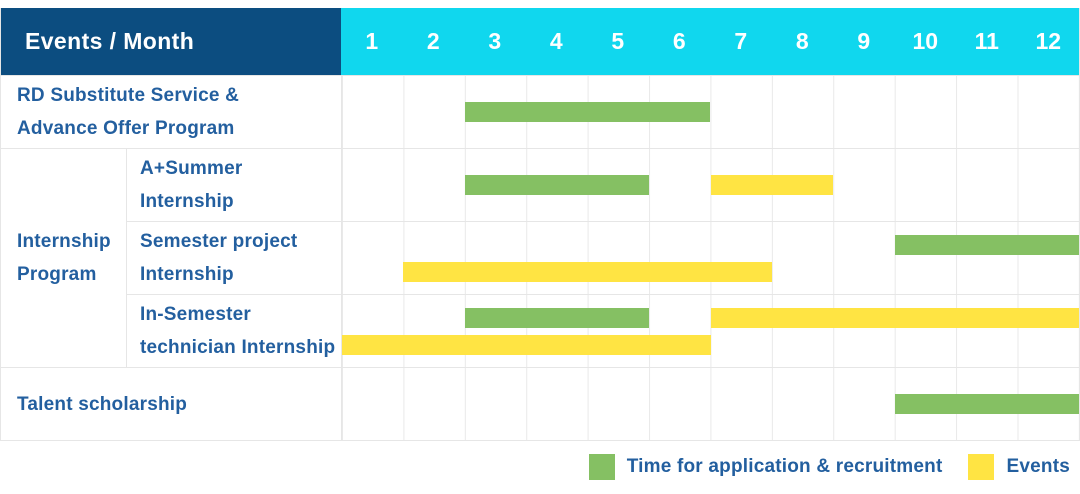 The image size is (1080, 494). Describe the element at coordinates (233, 184) in the screenshot. I see `row-label-a-plus-summer: A+Summer Internship` at that location.